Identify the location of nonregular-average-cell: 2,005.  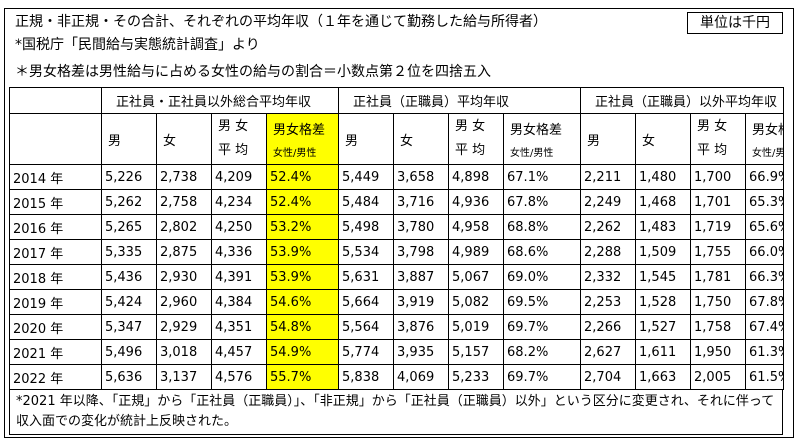
(718, 377).